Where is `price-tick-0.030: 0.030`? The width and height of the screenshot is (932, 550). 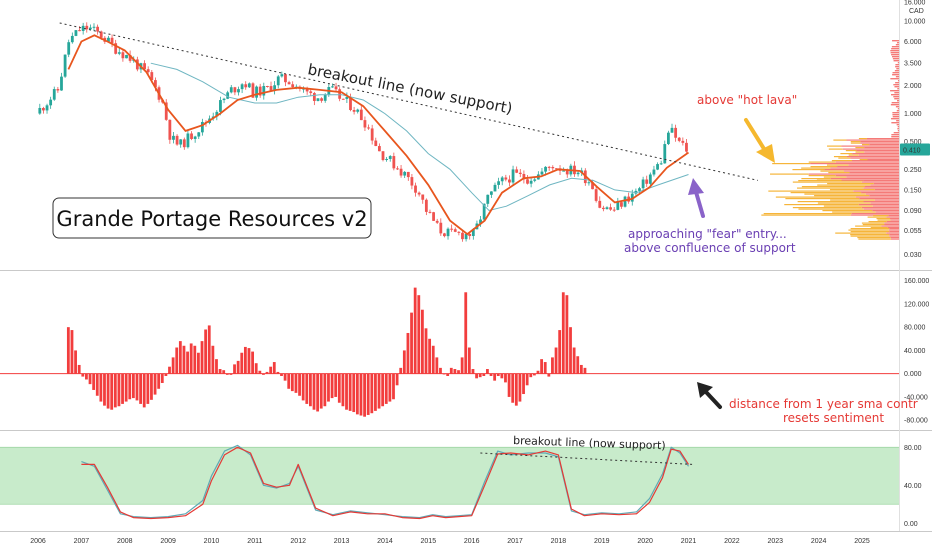
price-tick-0.030: 0.030 is located at coordinates (913, 255).